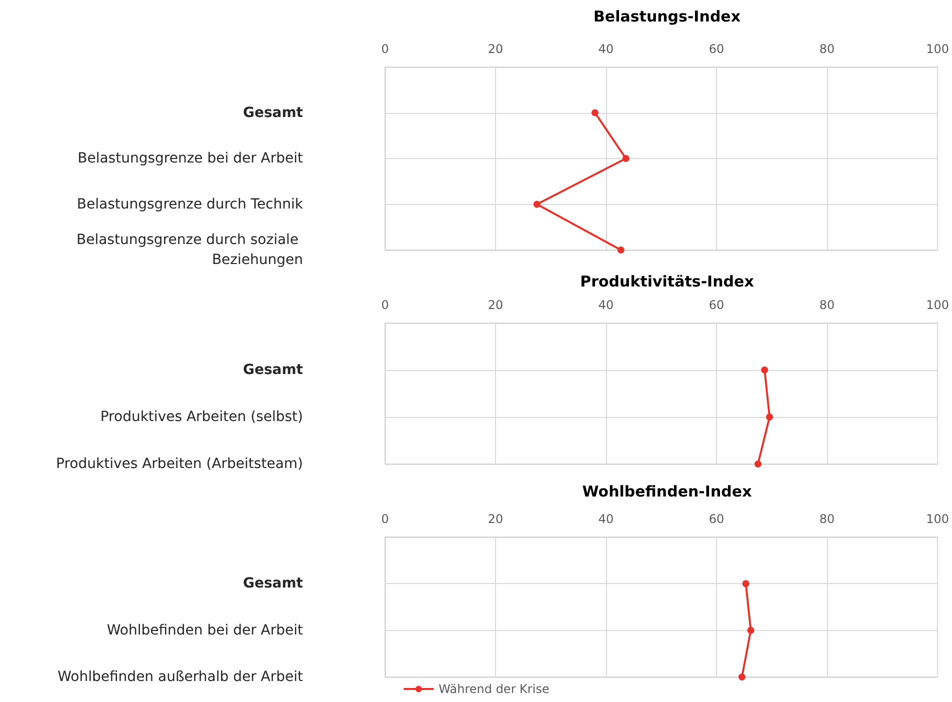 This screenshot has width=952, height=702. What do you see at coordinates (189, 250) in the screenshot?
I see `y-tick-label: Belastungsgrenze durch soziale Beziehungen` at bounding box center [189, 250].